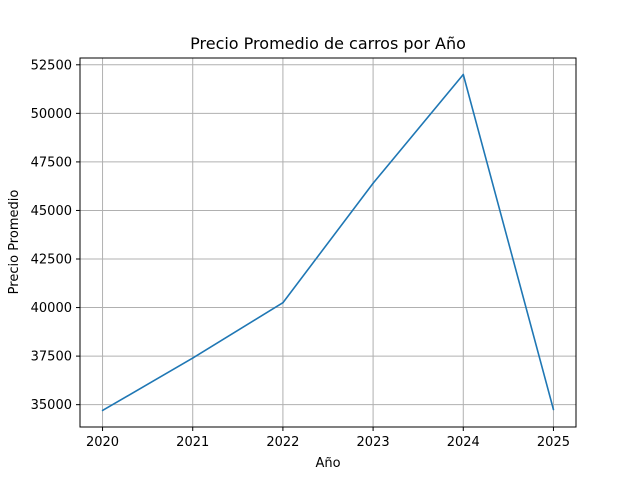 The height and width of the screenshot is (480, 640). Describe the element at coordinates (192, 442) in the screenshot. I see `x-tick-label: 2021` at that location.